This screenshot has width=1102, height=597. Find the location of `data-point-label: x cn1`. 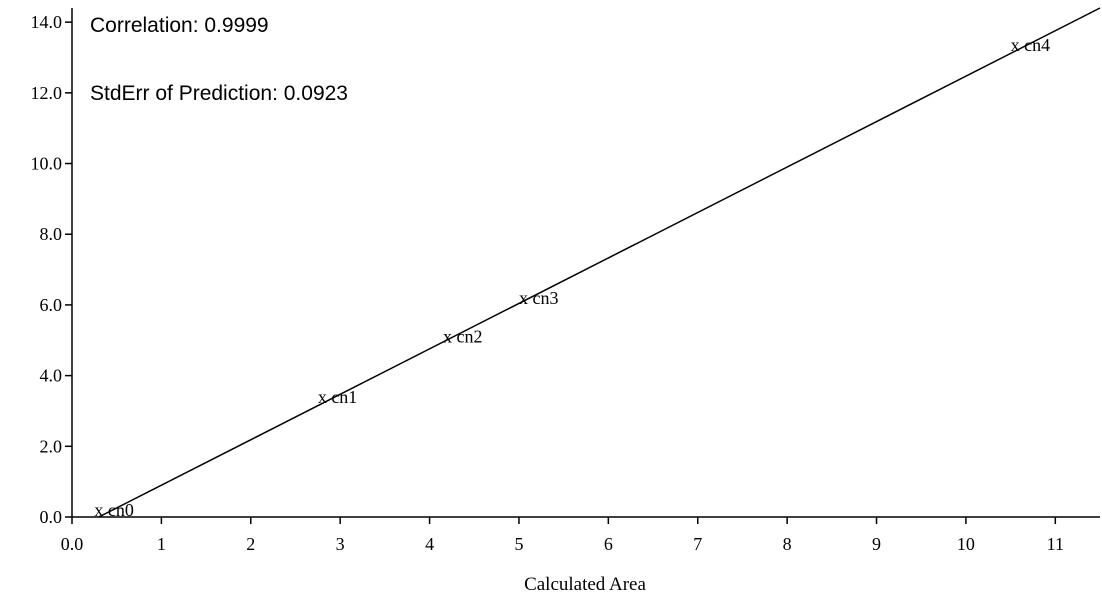

data-point-label: x cn1 is located at coordinates (338, 397).